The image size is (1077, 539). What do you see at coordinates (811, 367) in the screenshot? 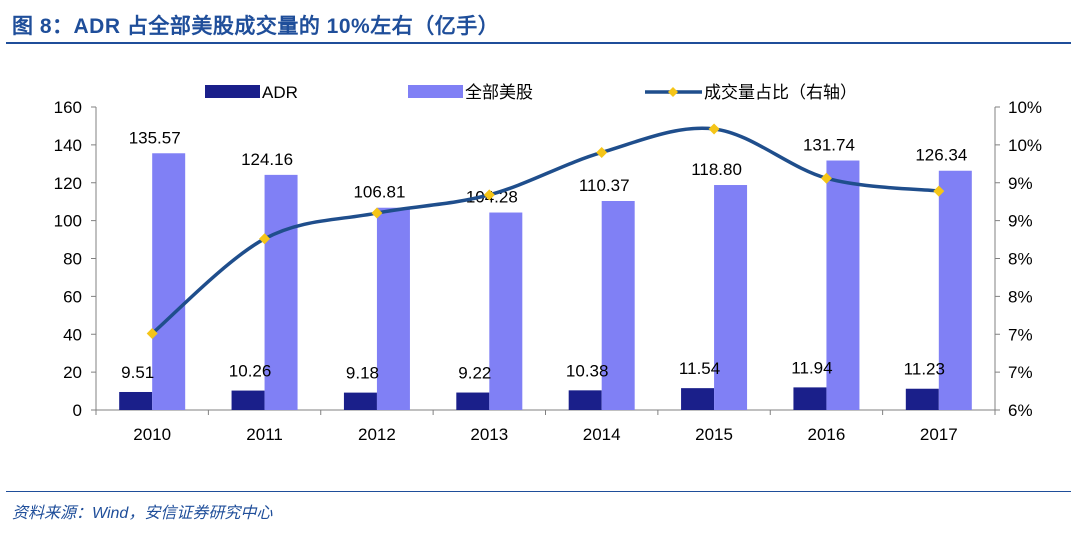
I see `adr-value-label: 11.94` at bounding box center [811, 367].